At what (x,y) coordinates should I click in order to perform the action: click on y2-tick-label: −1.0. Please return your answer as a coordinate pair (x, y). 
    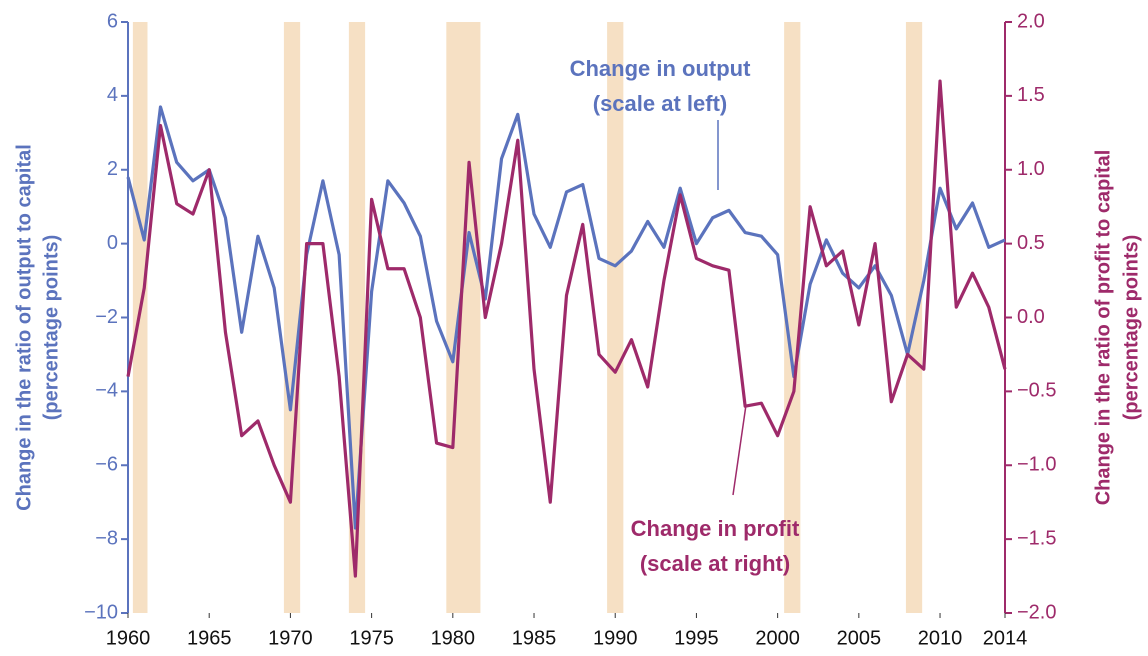
    Looking at the image, I should click on (1036, 465).